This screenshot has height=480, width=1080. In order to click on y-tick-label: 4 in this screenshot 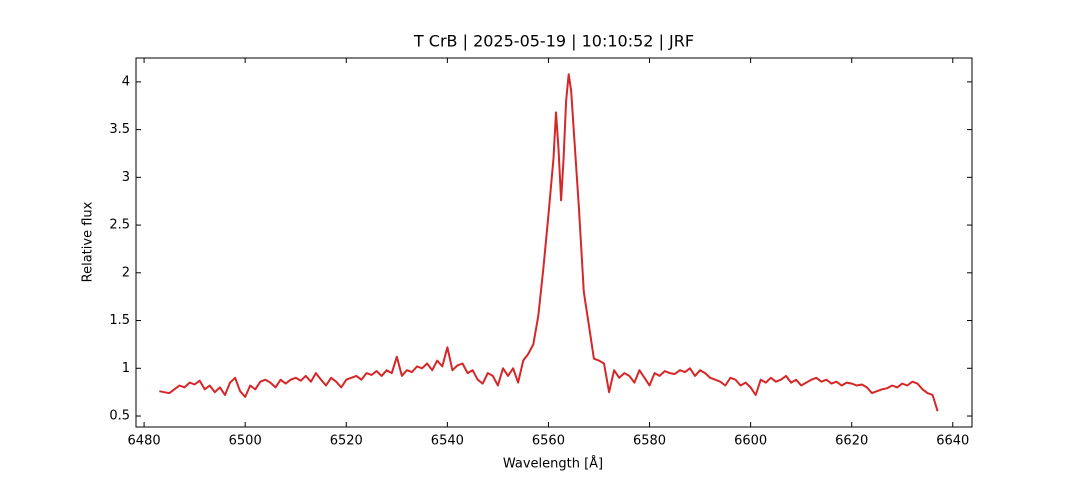, I will do `click(126, 81)`.